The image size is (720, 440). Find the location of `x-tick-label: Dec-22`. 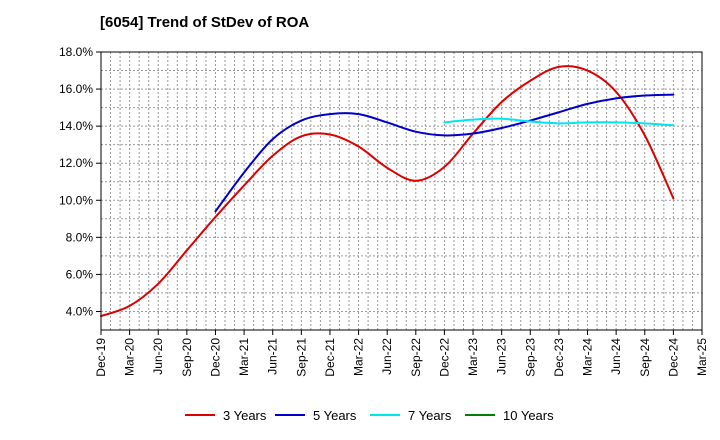

x-tick-label: Dec-22 is located at coordinates (444, 357).